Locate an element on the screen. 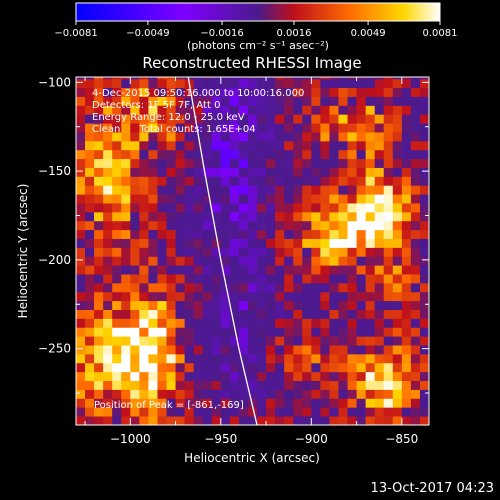 This screenshot has height=500, width=500. colorbar-label: (photons cm⁻² s⁻¹ asec⁻²) is located at coordinates (258, 45).